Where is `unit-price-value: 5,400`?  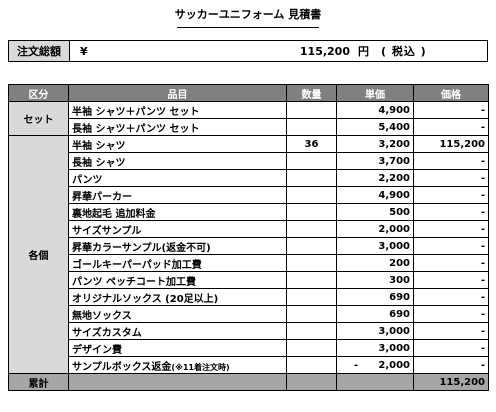
unit-price-value: 5,400 is located at coordinates (394, 127).